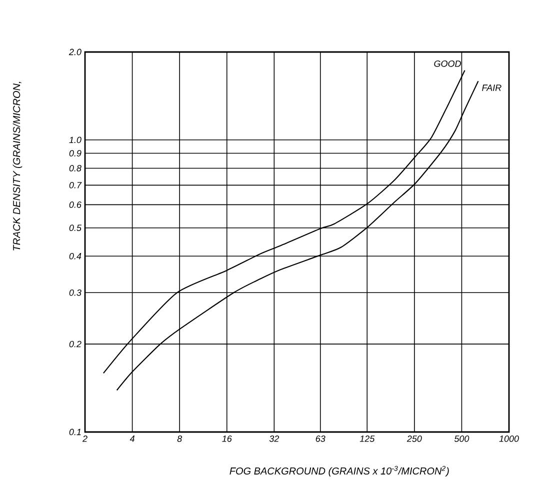 The width and height of the screenshot is (543, 489). Describe the element at coordinates (85, 439) in the screenshot. I see `x-tick-label: 2` at that location.